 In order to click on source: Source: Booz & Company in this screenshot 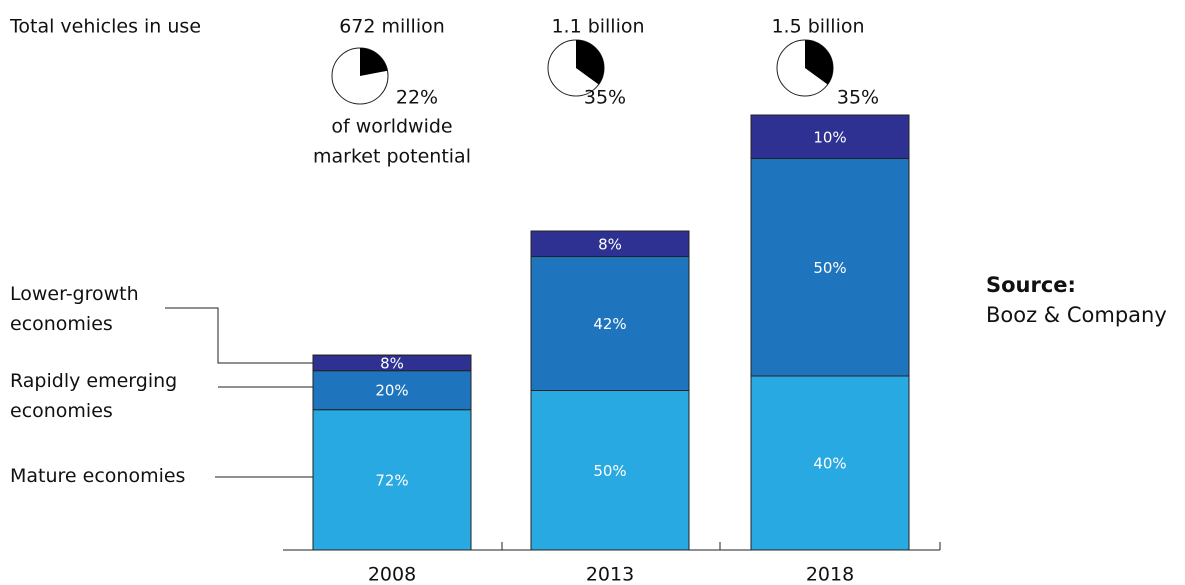, I will do `click(1076, 300)`.